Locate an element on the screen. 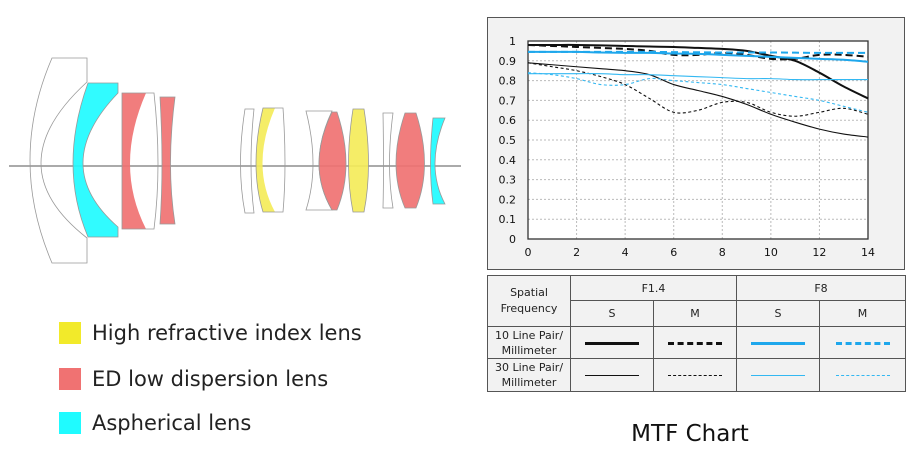 The image size is (916, 459). header-f14: F1.4 is located at coordinates (653, 288).